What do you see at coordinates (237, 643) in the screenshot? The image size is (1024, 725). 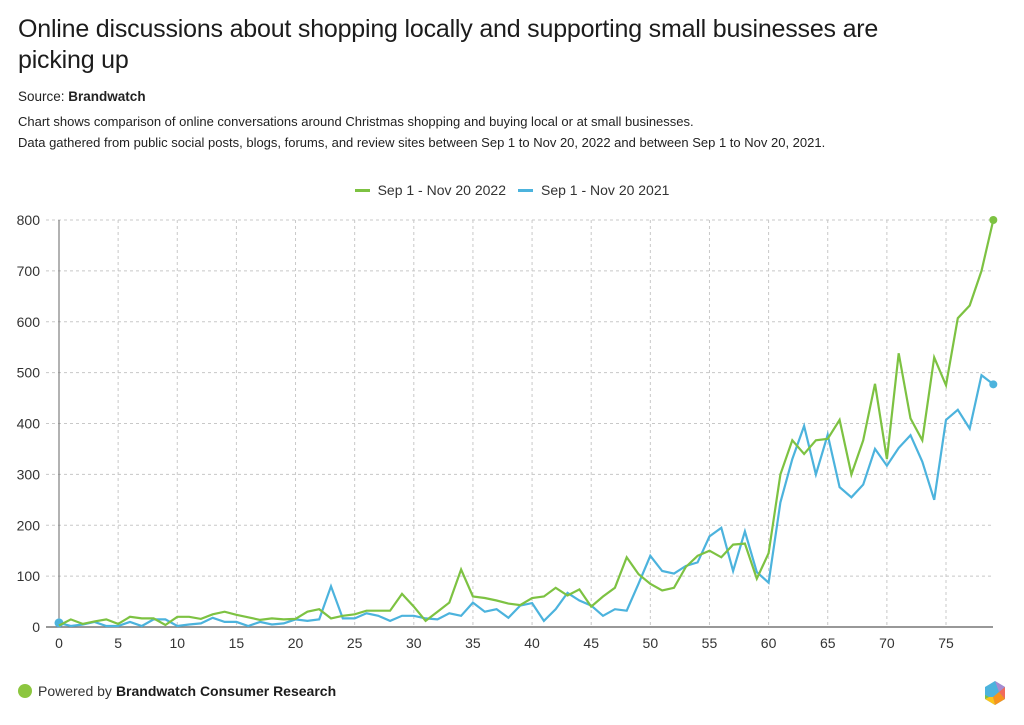 I see `x-tick-label: 15` at bounding box center [237, 643].